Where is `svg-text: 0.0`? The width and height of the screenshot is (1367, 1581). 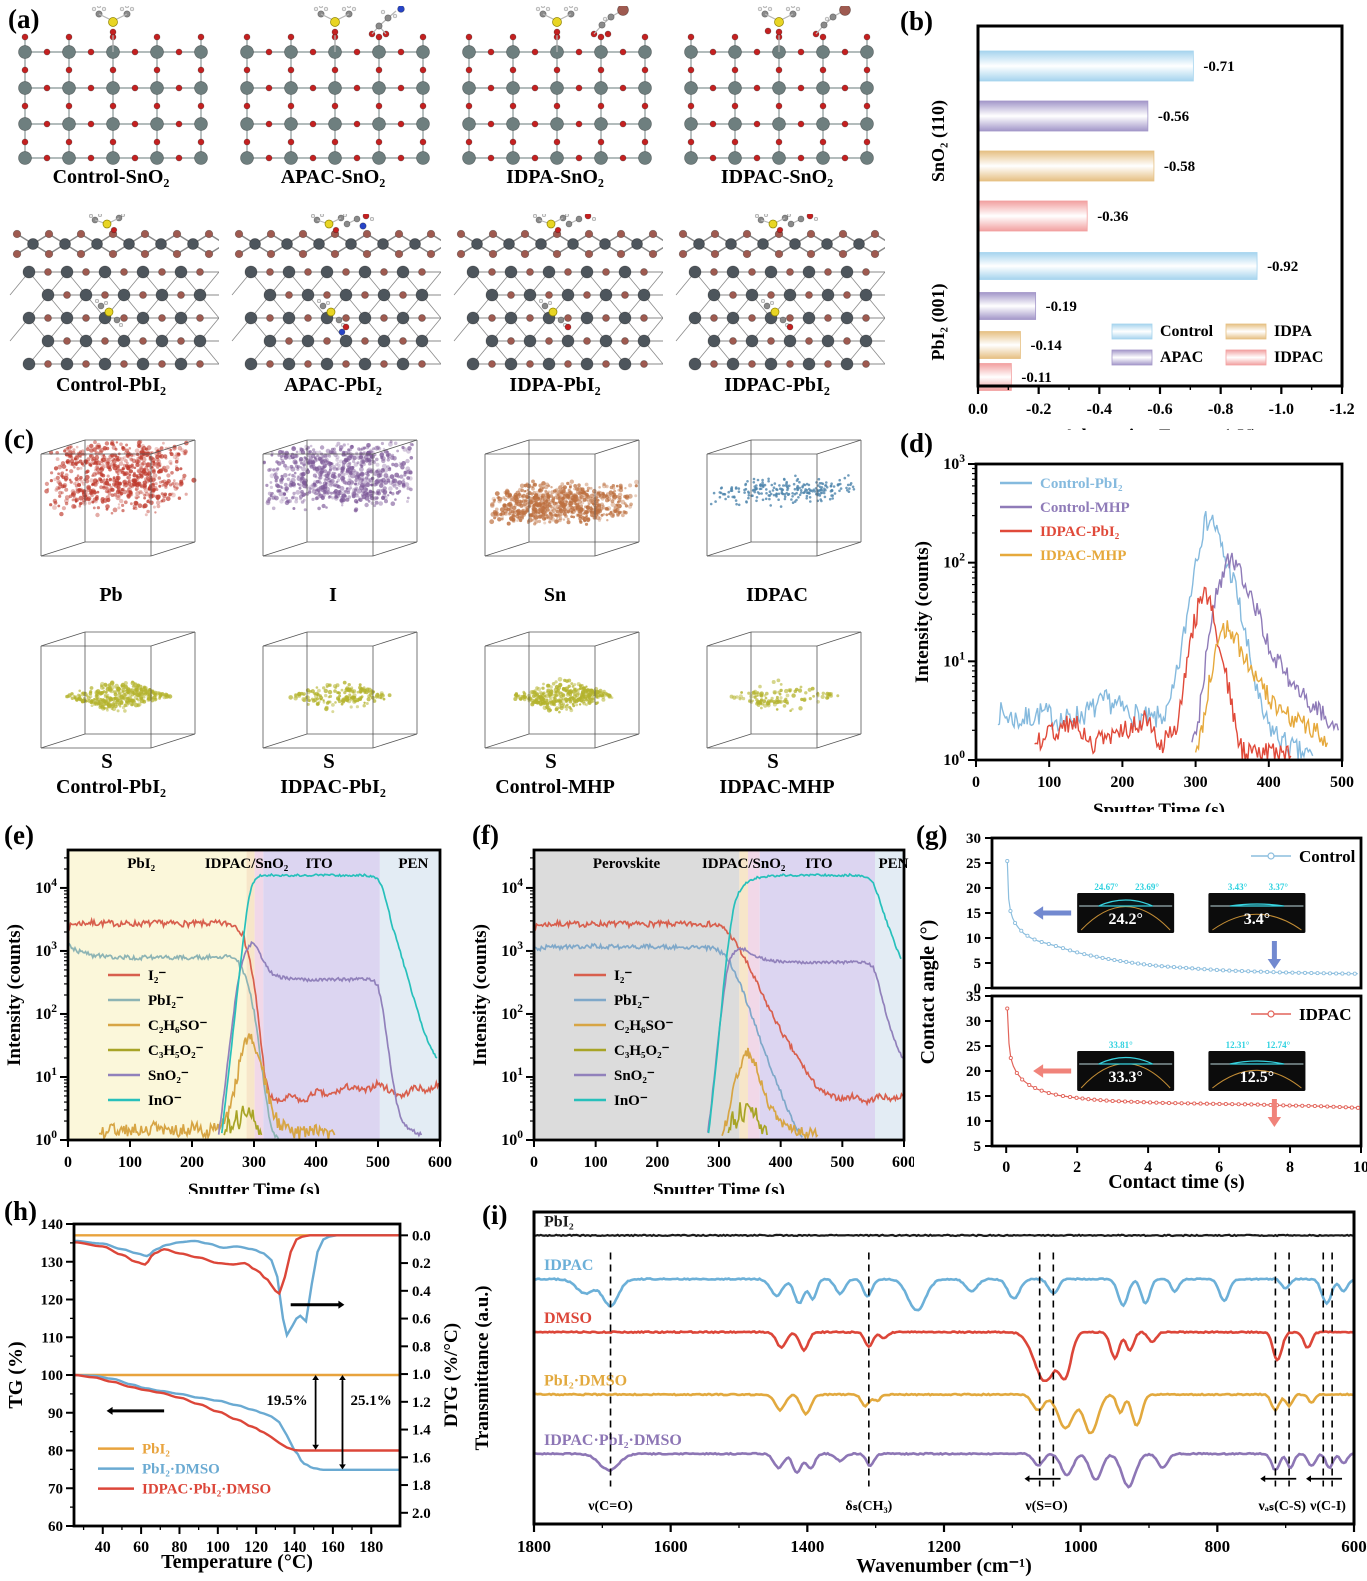
svg-text: 0.0 is located at coordinates (978, 409).